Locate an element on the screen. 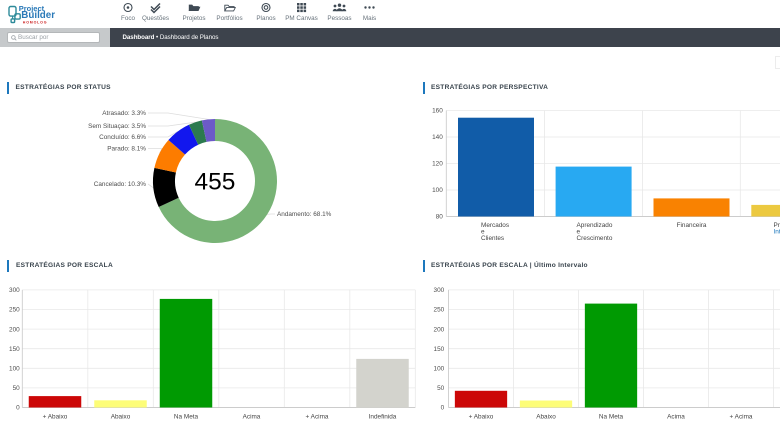 The image size is (780, 426). svg-text: Andamento: 68.1% is located at coordinates (304, 214).